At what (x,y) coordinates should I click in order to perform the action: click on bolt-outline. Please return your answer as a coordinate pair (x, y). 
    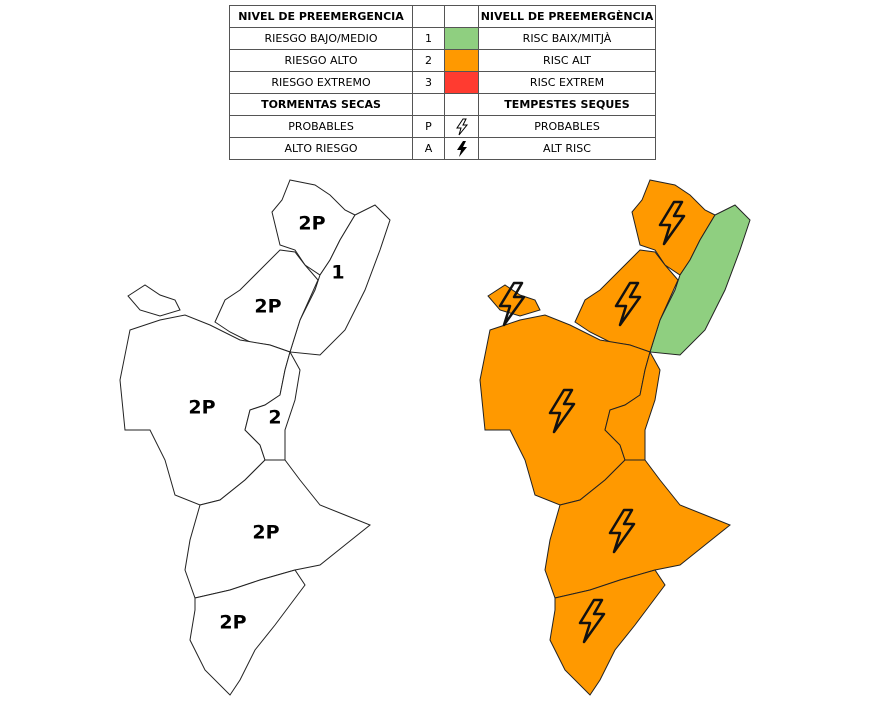
    Looking at the image, I should click on (461, 126).